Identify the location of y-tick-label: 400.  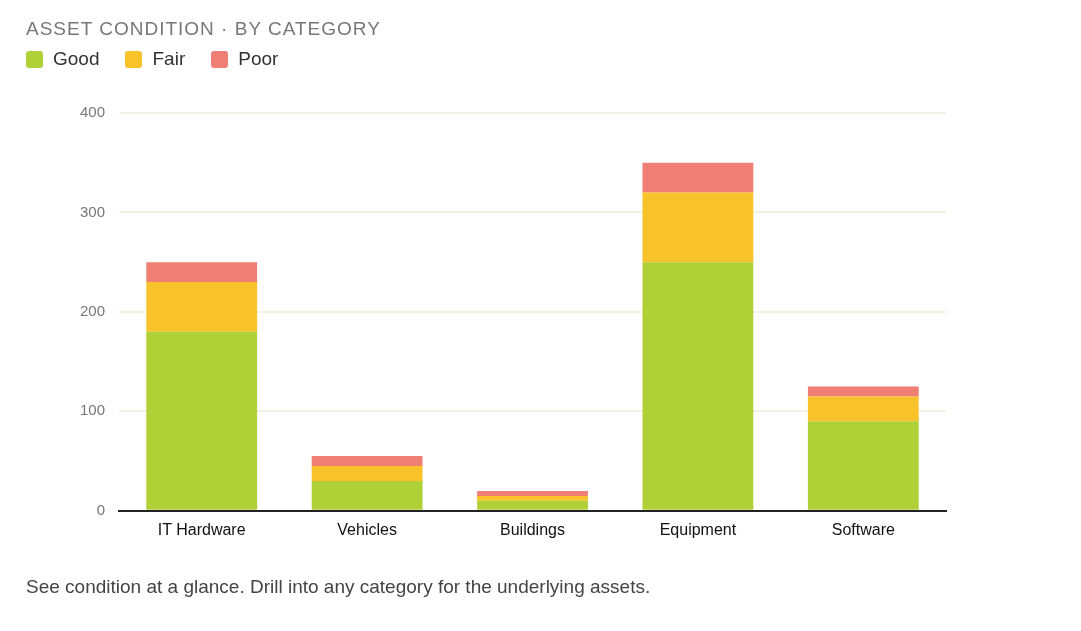
(93, 112).